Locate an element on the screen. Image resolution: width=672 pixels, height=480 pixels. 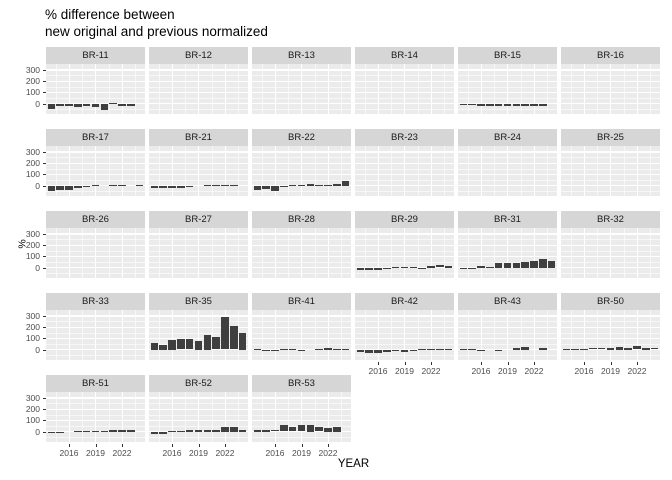
bar-BR-43-2014 is located at coordinates (463, 349).